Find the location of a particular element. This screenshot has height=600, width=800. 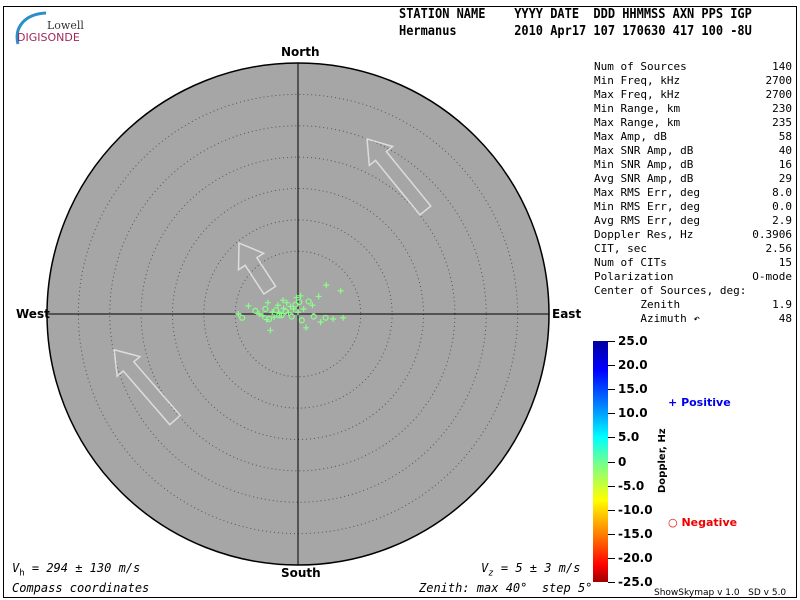

vh-value: = 294 ± 130 m/s is located at coordinates (82, 568).